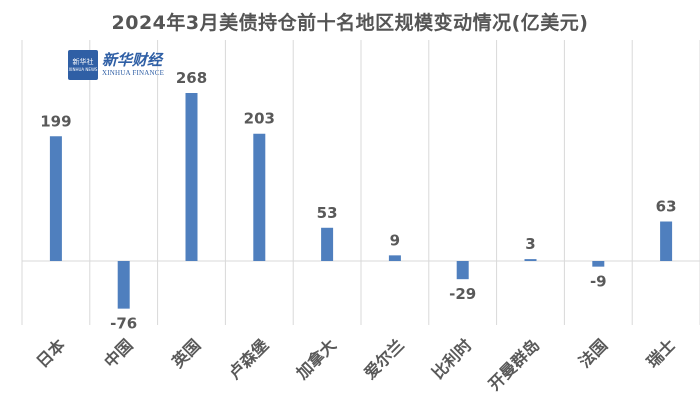 This screenshot has width=700, height=409. What do you see at coordinates (186, 353) in the screenshot?
I see `category-label-3: 英国` at bounding box center [186, 353].